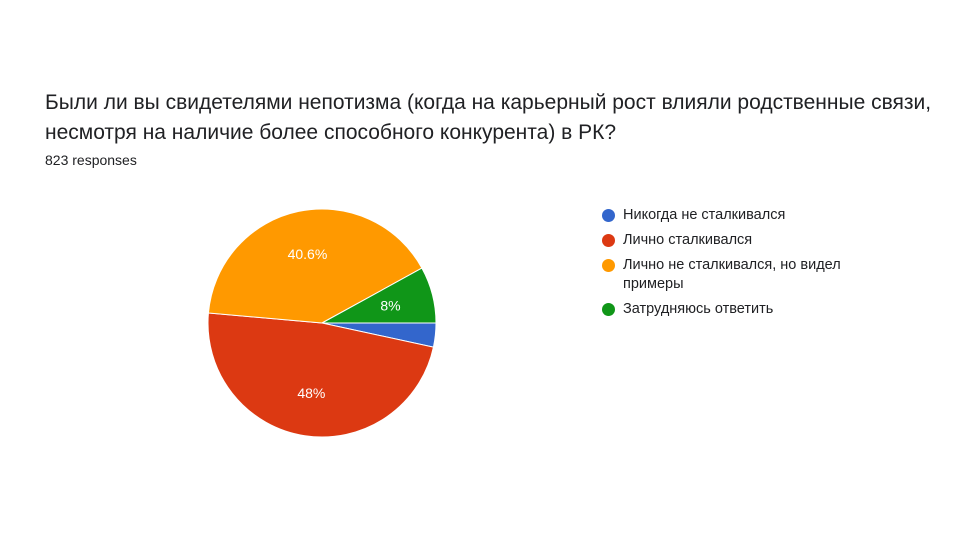 This screenshot has height=540, width=960. Describe the element at coordinates (91, 160) in the screenshot. I see `response-count: 823 responses` at that location.